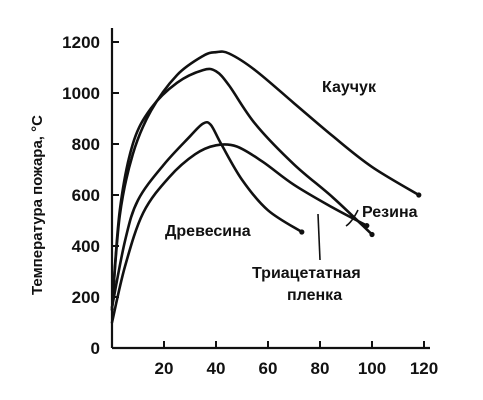 This screenshot has width=483, height=400. I want to click on y-tick-label: 1000, so click(81, 93).